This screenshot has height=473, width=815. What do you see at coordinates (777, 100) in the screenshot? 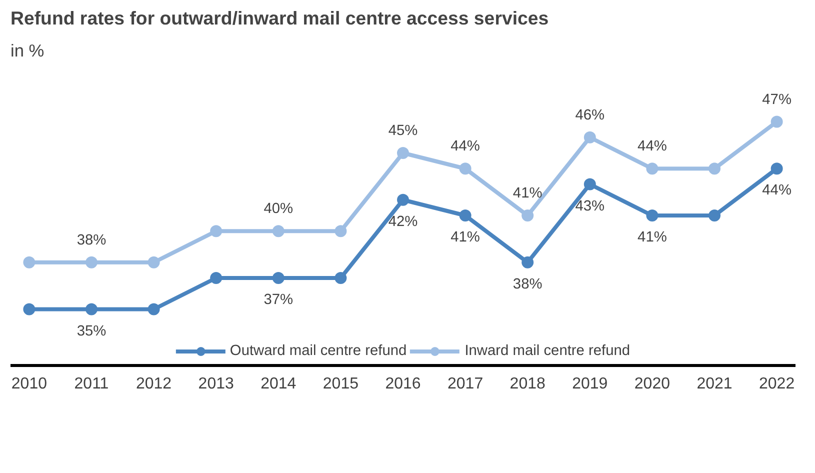
I see `data-label: 47%` at bounding box center [777, 100].